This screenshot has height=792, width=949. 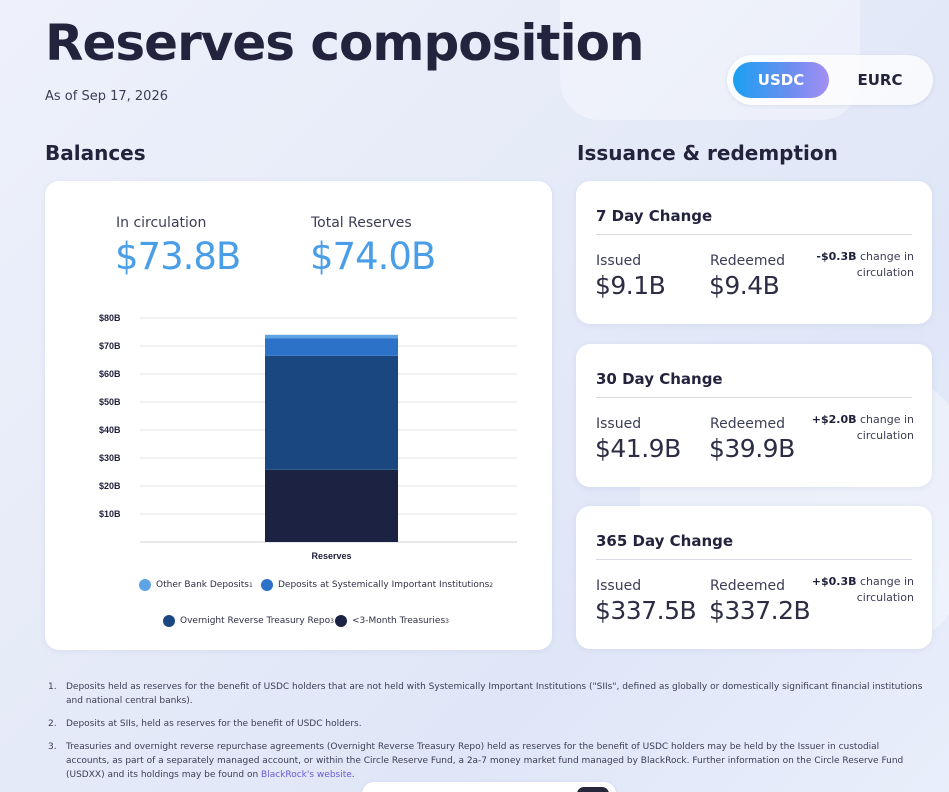 What do you see at coordinates (373, 256) in the screenshot?
I see `total-reserves-value: $74.0B` at bounding box center [373, 256].